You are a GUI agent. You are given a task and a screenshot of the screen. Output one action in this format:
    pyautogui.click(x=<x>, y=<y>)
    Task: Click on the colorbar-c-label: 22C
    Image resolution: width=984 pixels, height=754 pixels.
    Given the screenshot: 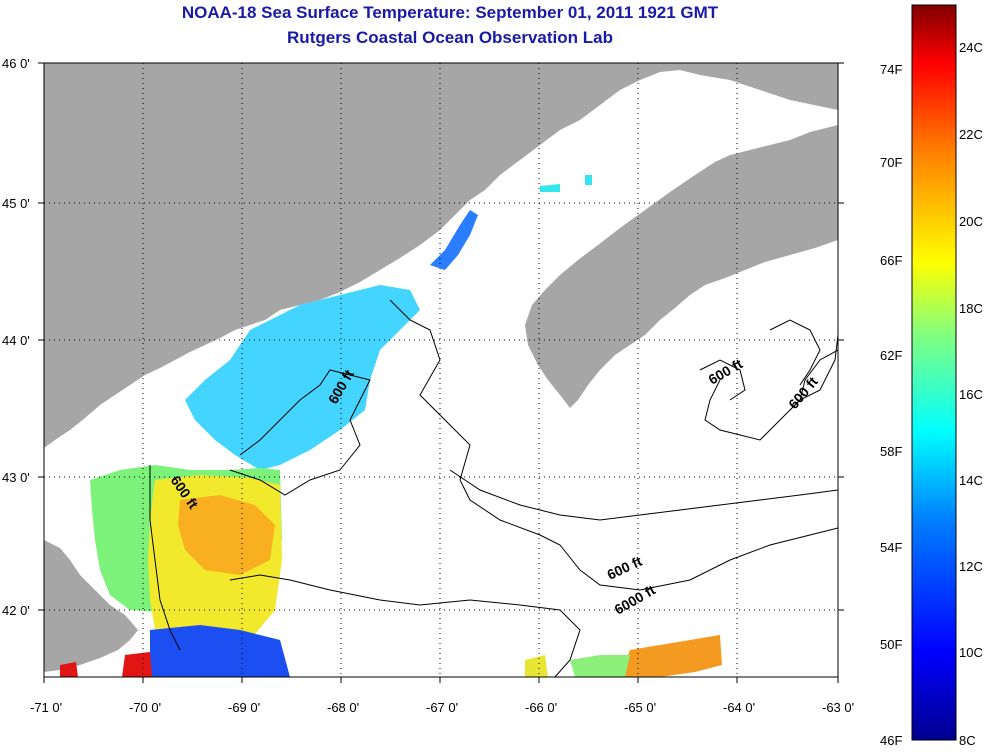 What is the action you would take?
    pyautogui.click(x=971, y=134)
    